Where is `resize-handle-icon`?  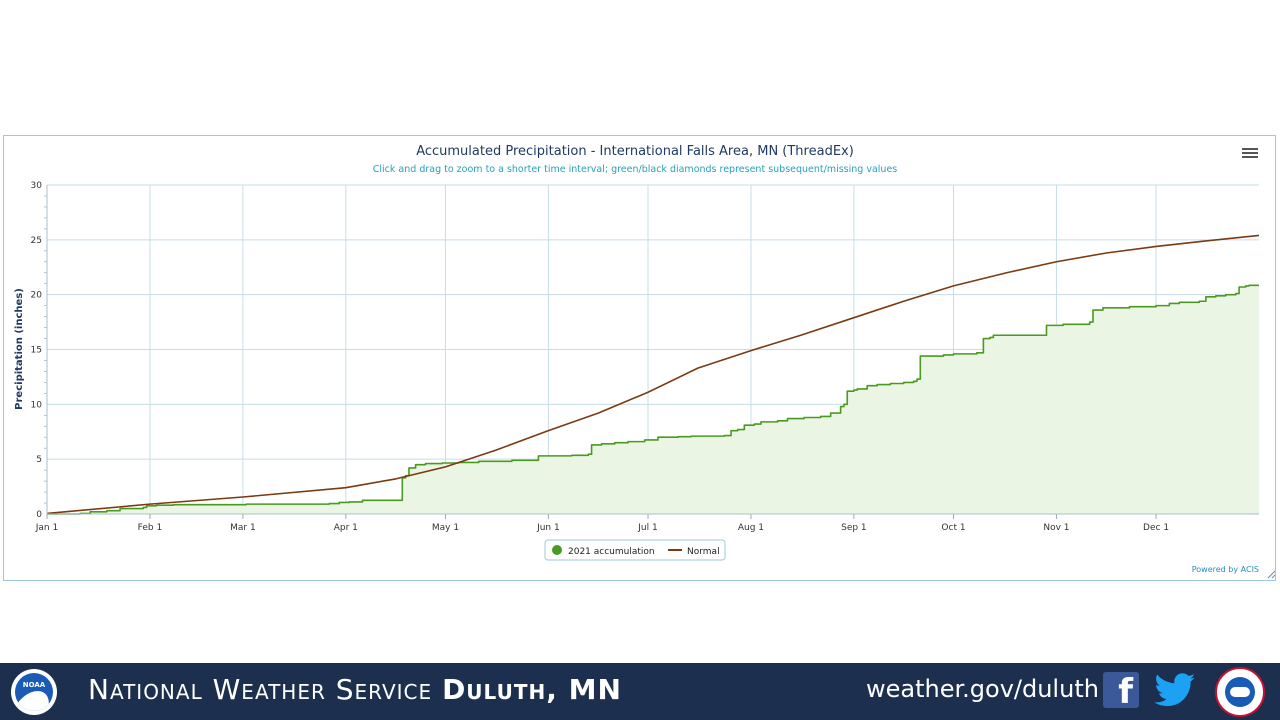
resize-handle-icon is located at coordinates (1271, 574).